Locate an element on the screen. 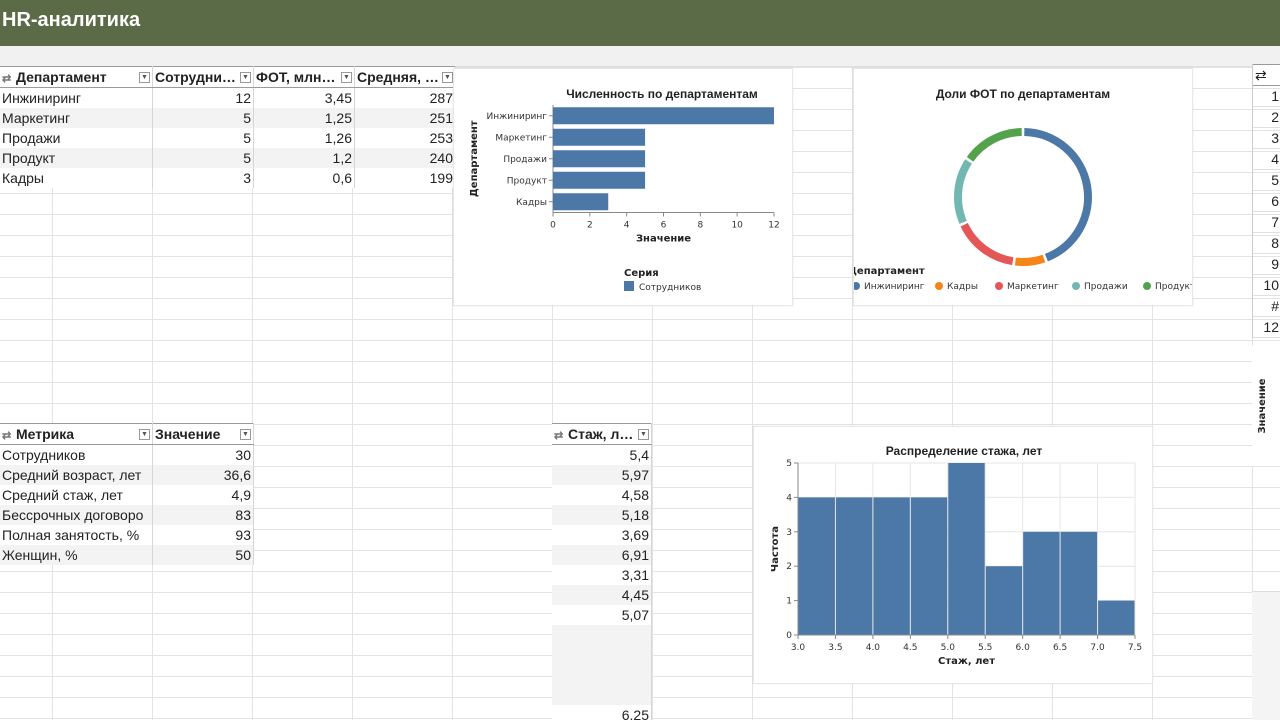  column-header: ⇄ Метрика ▼ is located at coordinates (76, 434).